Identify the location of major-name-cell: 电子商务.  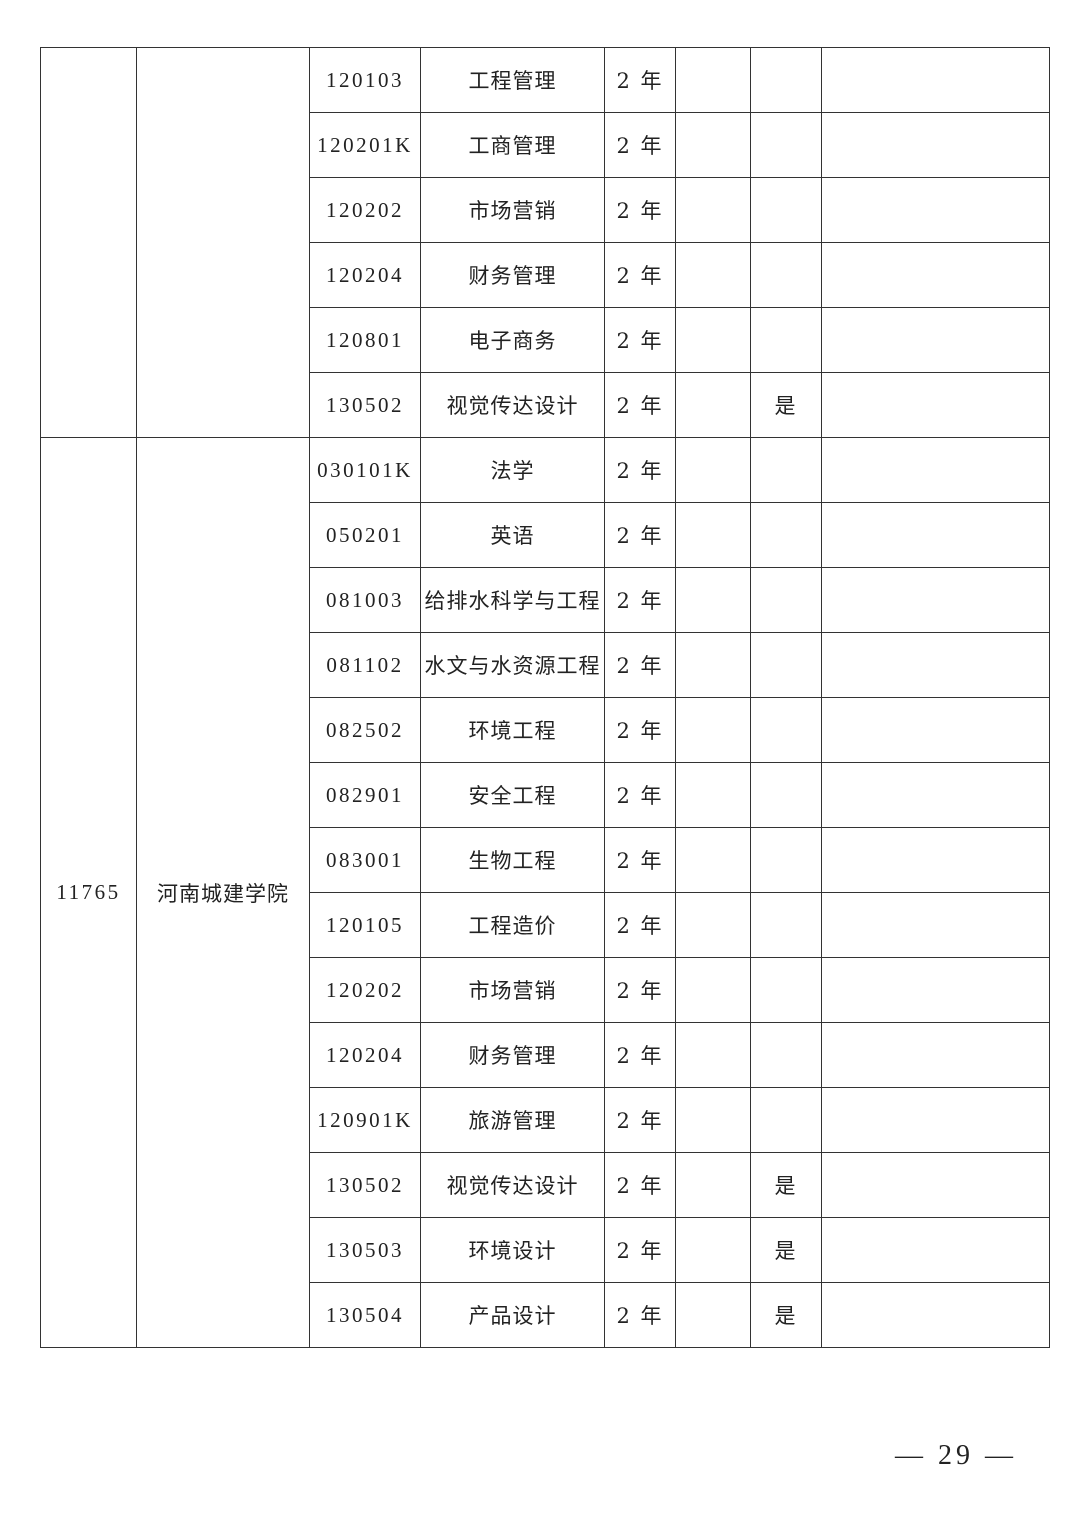
(512, 340).